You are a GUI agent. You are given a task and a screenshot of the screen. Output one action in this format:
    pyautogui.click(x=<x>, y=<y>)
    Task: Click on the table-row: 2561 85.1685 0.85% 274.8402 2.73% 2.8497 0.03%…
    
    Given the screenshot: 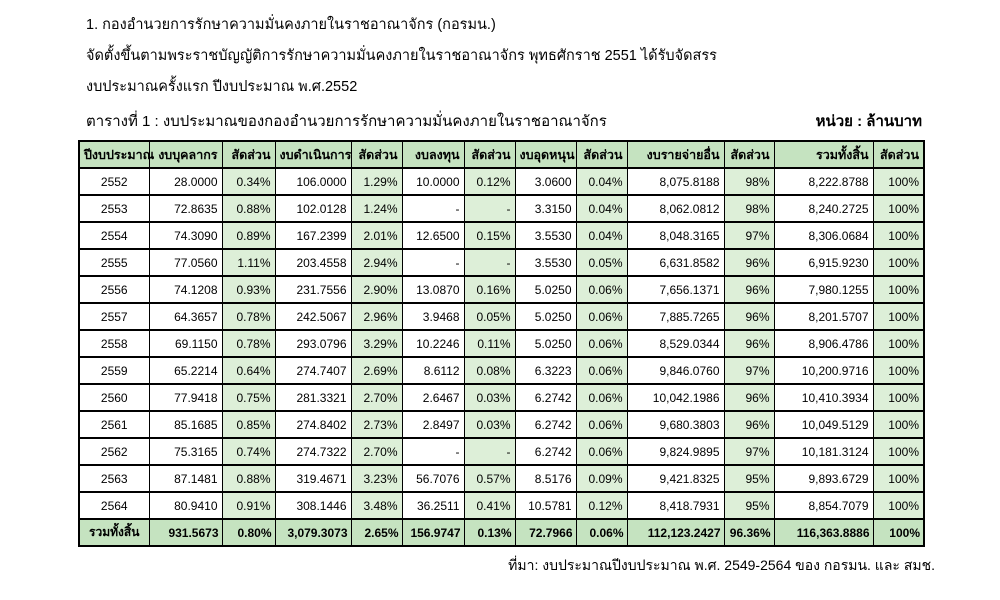 What is the action you would take?
    pyautogui.click(x=501, y=424)
    